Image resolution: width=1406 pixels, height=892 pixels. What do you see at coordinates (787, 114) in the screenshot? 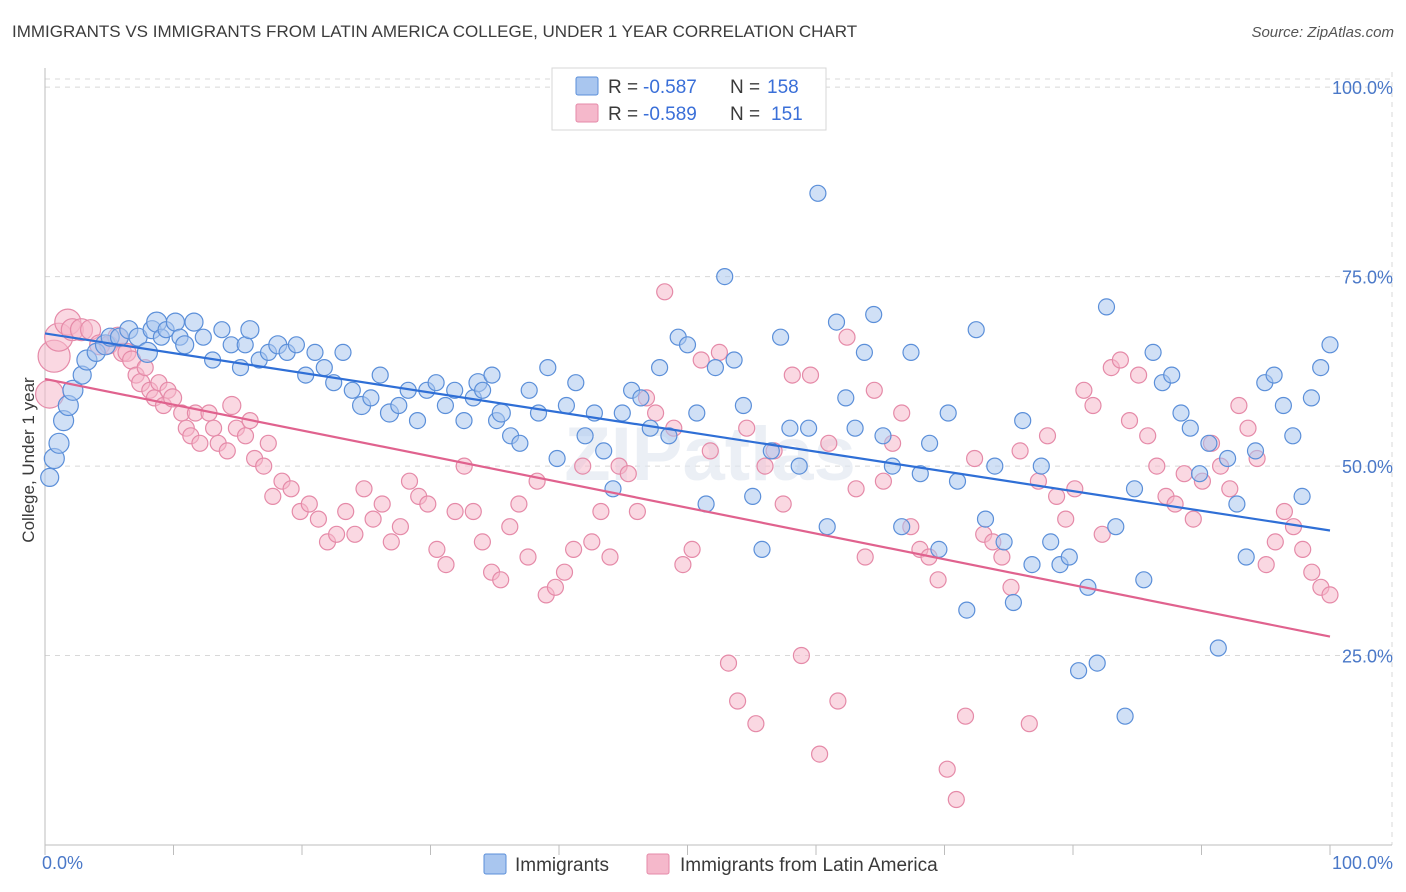
I see `legend-n-value-2: 151` at bounding box center [787, 114].